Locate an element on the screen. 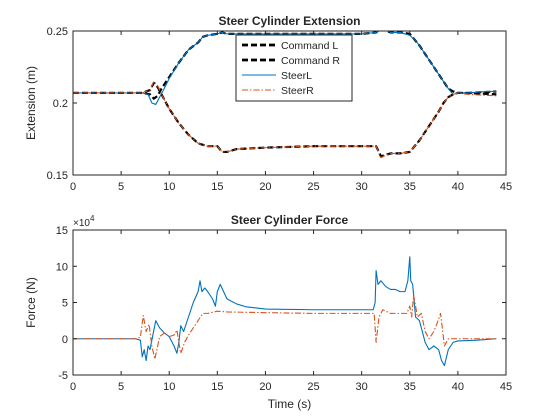  force-x-tick-label: 5 is located at coordinates (121, 387).